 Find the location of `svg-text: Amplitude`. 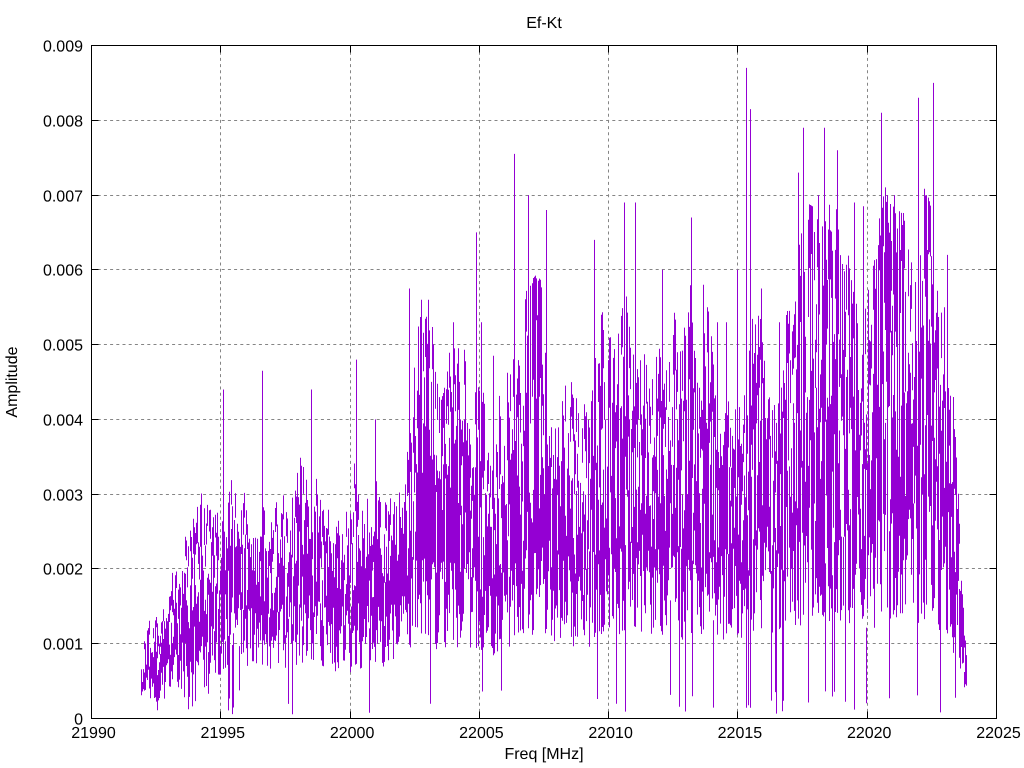

svg-text: Amplitude is located at coordinates (12, 381).